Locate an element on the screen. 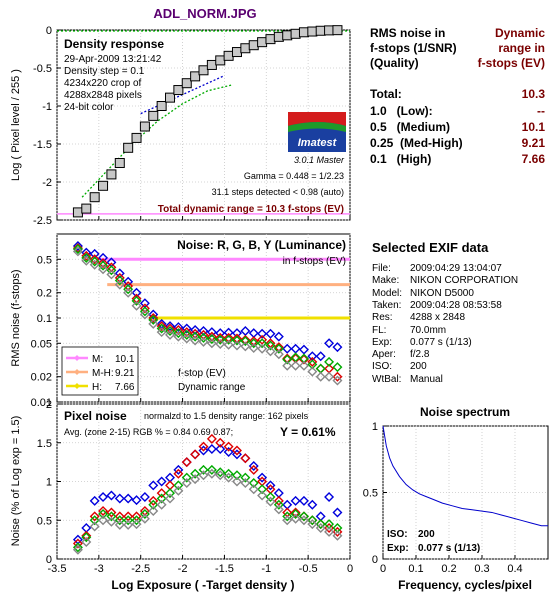 The width and height of the screenshot is (560, 600). x-tick-label: -3.5 is located at coordinates (57, 569).